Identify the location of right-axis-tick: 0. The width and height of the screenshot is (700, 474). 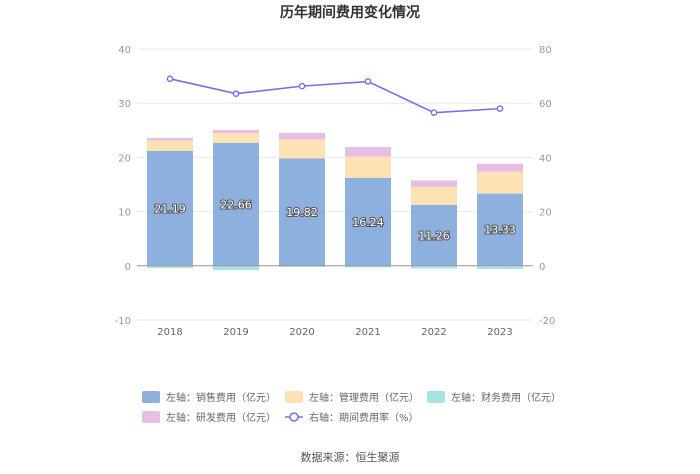
(542, 267).